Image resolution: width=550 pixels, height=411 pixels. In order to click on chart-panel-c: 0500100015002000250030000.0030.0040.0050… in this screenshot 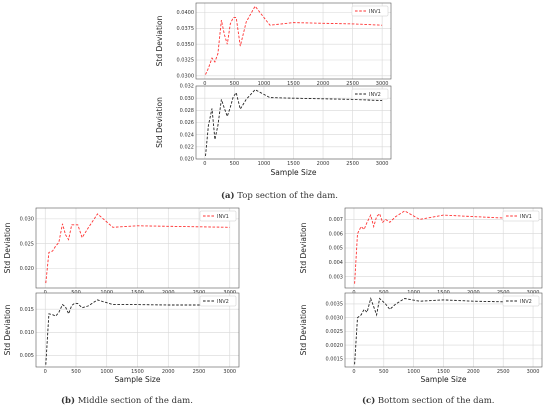, I will do `click(421, 251)`.